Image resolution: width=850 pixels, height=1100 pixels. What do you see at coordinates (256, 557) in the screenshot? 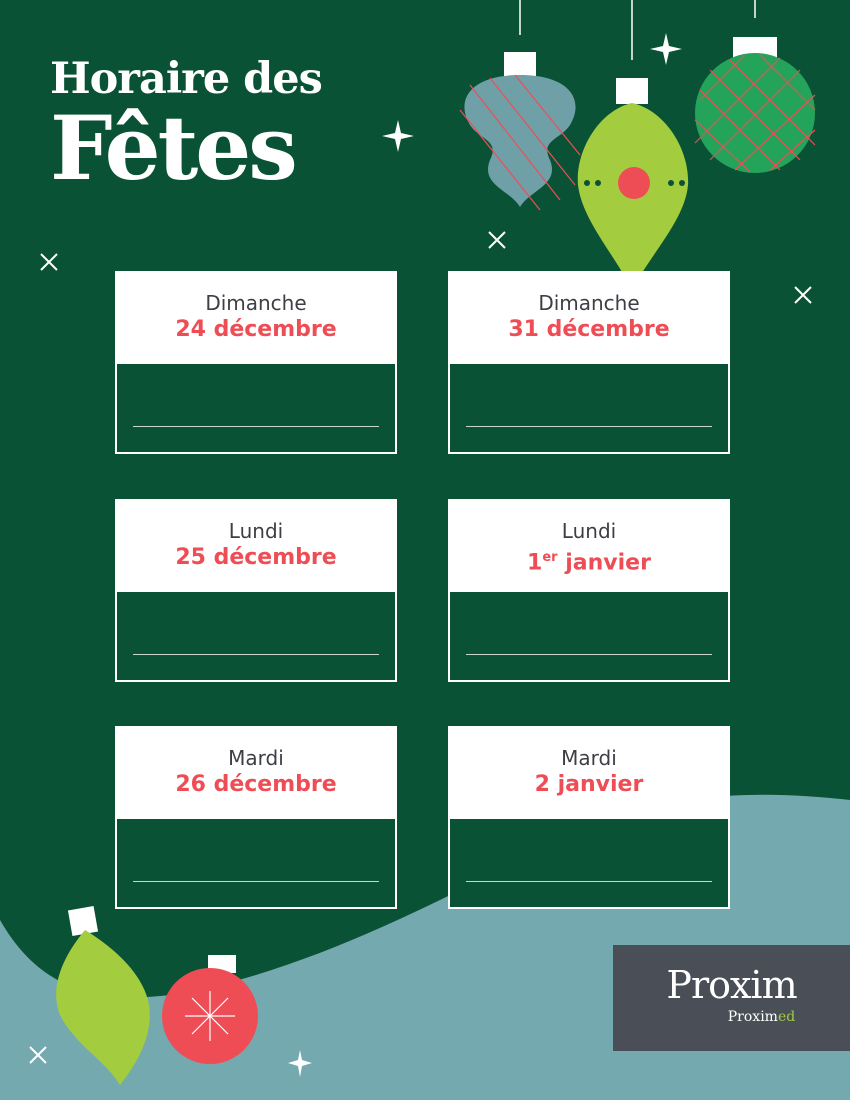
I see `card-date: 25 décembre` at bounding box center [256, 557].